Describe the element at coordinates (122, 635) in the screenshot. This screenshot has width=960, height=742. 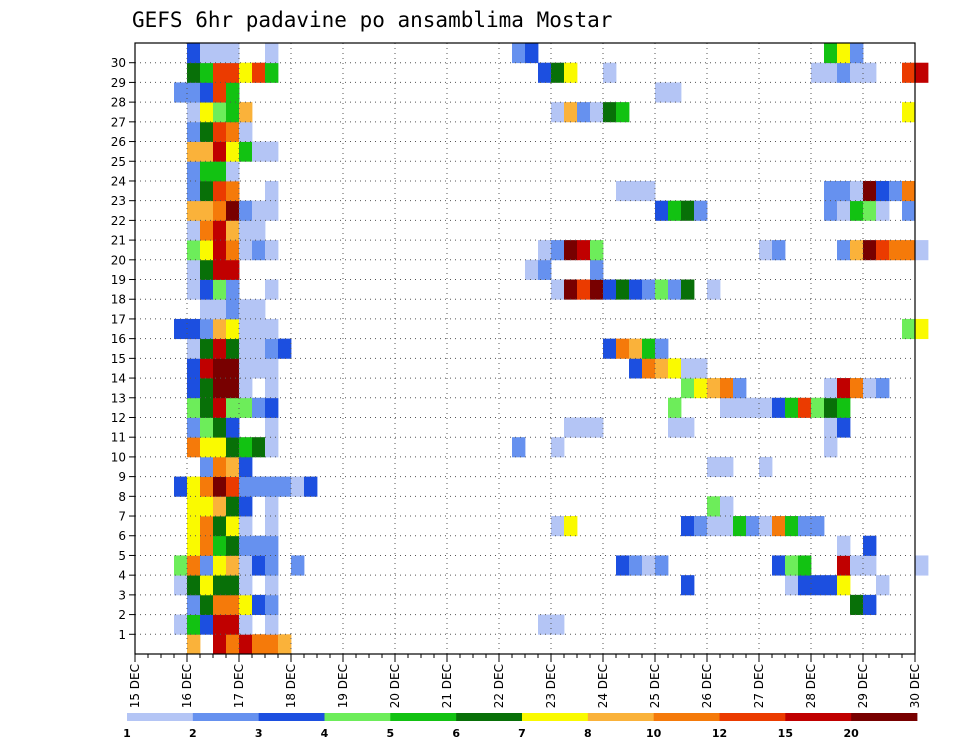
I see `y-tick-label: 1` at that location.